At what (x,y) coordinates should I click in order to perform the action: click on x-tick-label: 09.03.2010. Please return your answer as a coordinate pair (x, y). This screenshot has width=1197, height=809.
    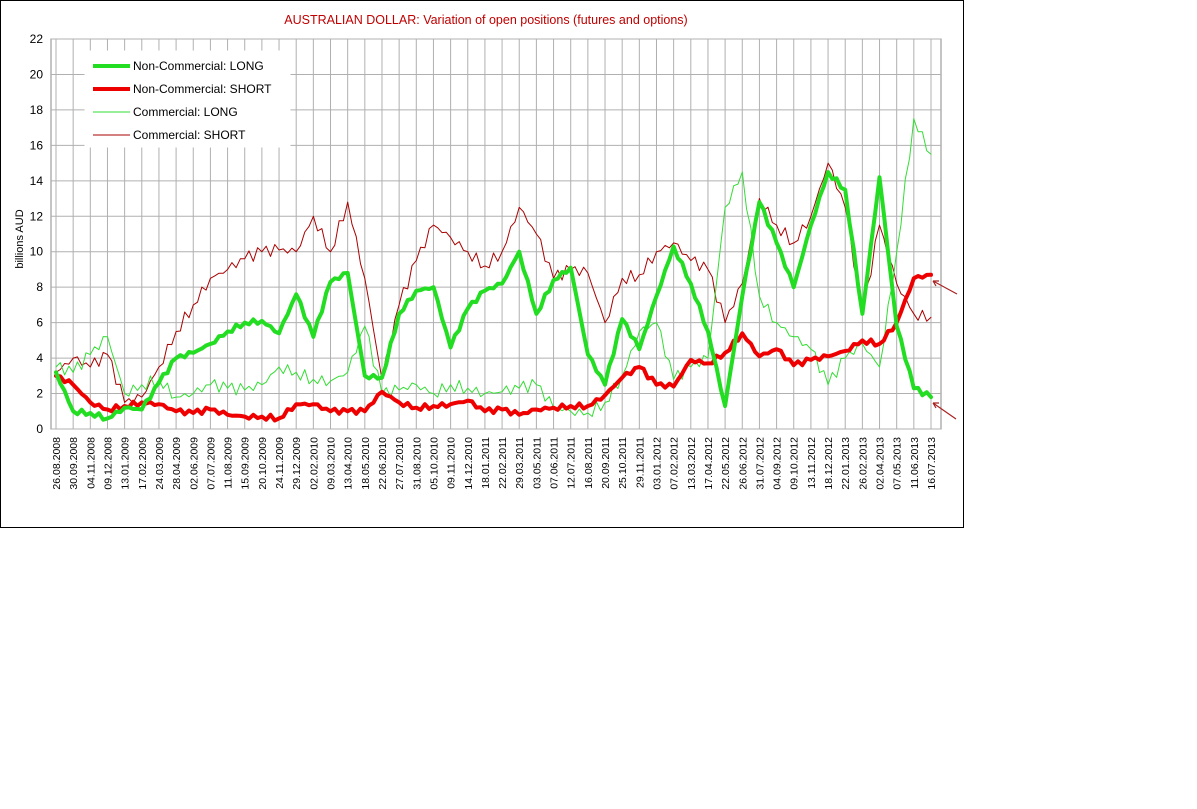
    Looking at the image, I should click on (332, 463).